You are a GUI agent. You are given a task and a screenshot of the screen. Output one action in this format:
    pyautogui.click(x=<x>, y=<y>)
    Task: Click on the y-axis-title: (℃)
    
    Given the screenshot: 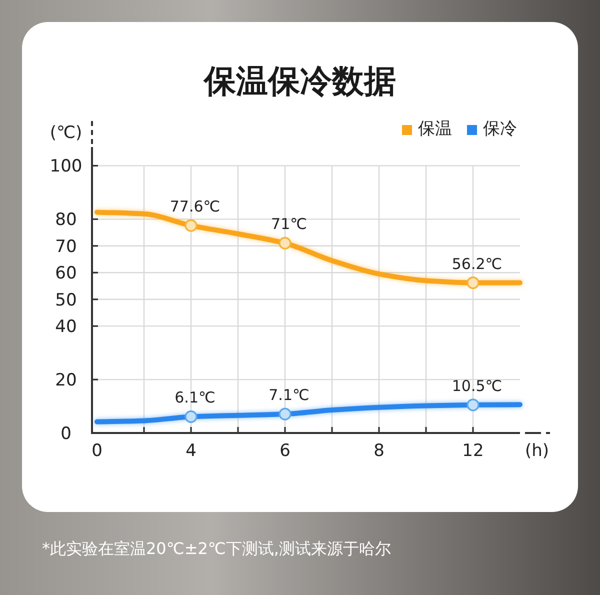 What is the action you would take?
    pyautogui.click(x=66, y=133)
    